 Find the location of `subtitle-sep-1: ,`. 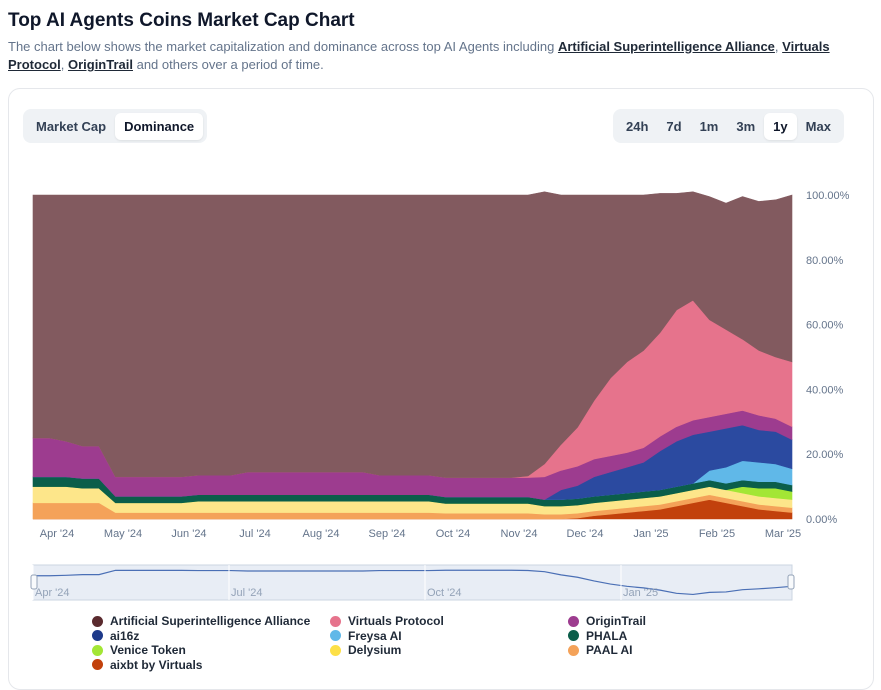

subtitle-sep-1: , is located at coordinates (778, 46).